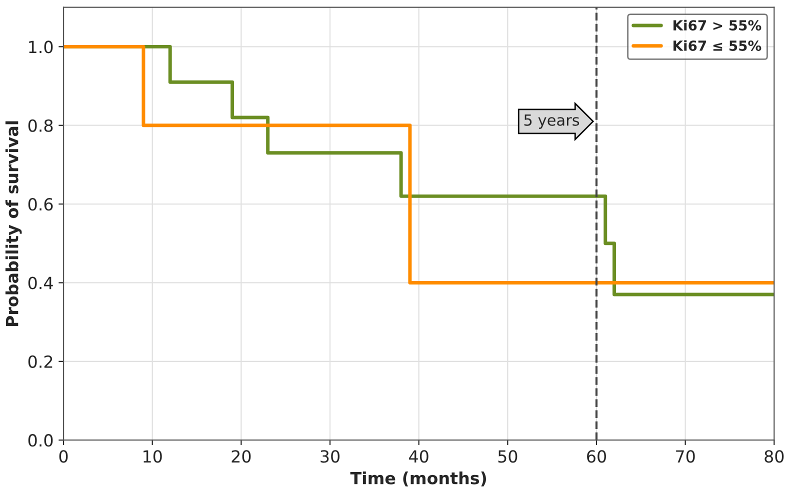 This screenshot has width=794, height=489. I want to click on x-tick-label: 50, so click(508, 456).